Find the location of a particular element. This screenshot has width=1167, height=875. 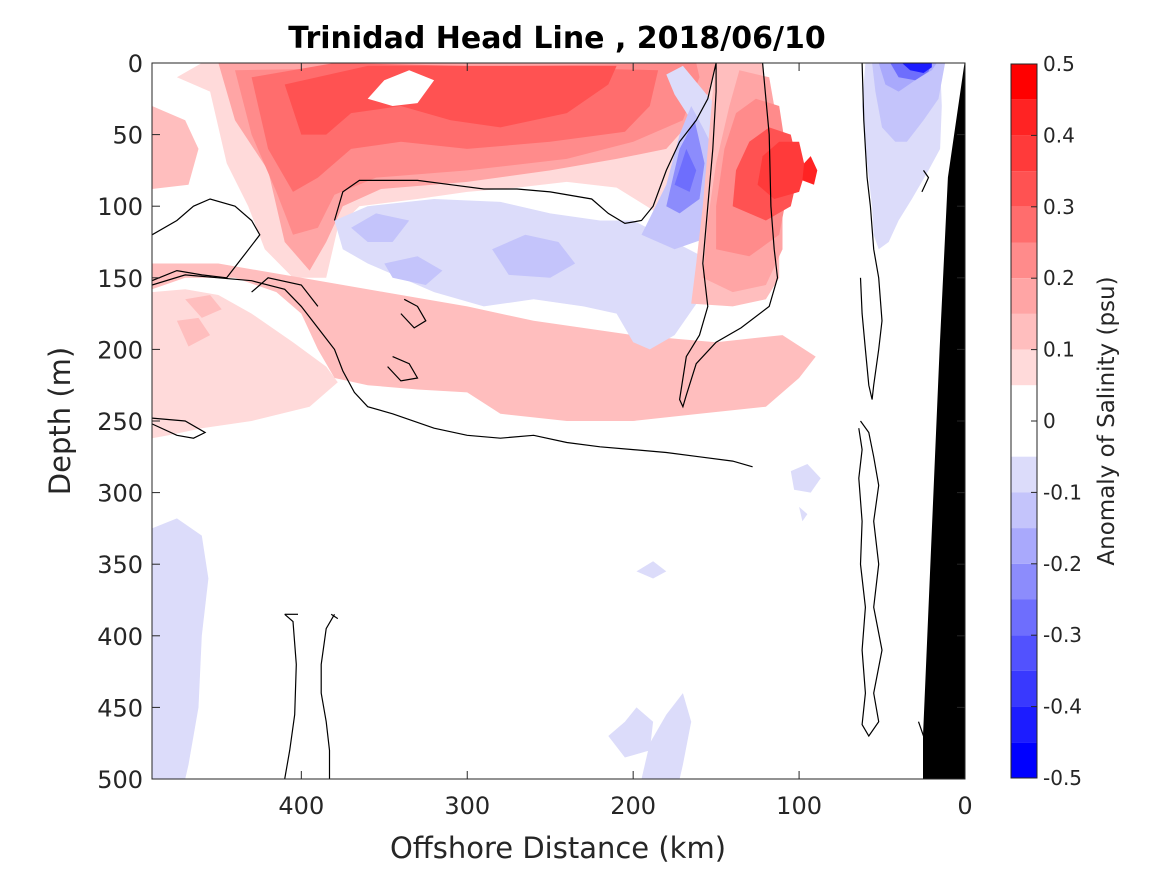

colorbar-tick-label: -0.5 is located at coordinates (1062, 778).